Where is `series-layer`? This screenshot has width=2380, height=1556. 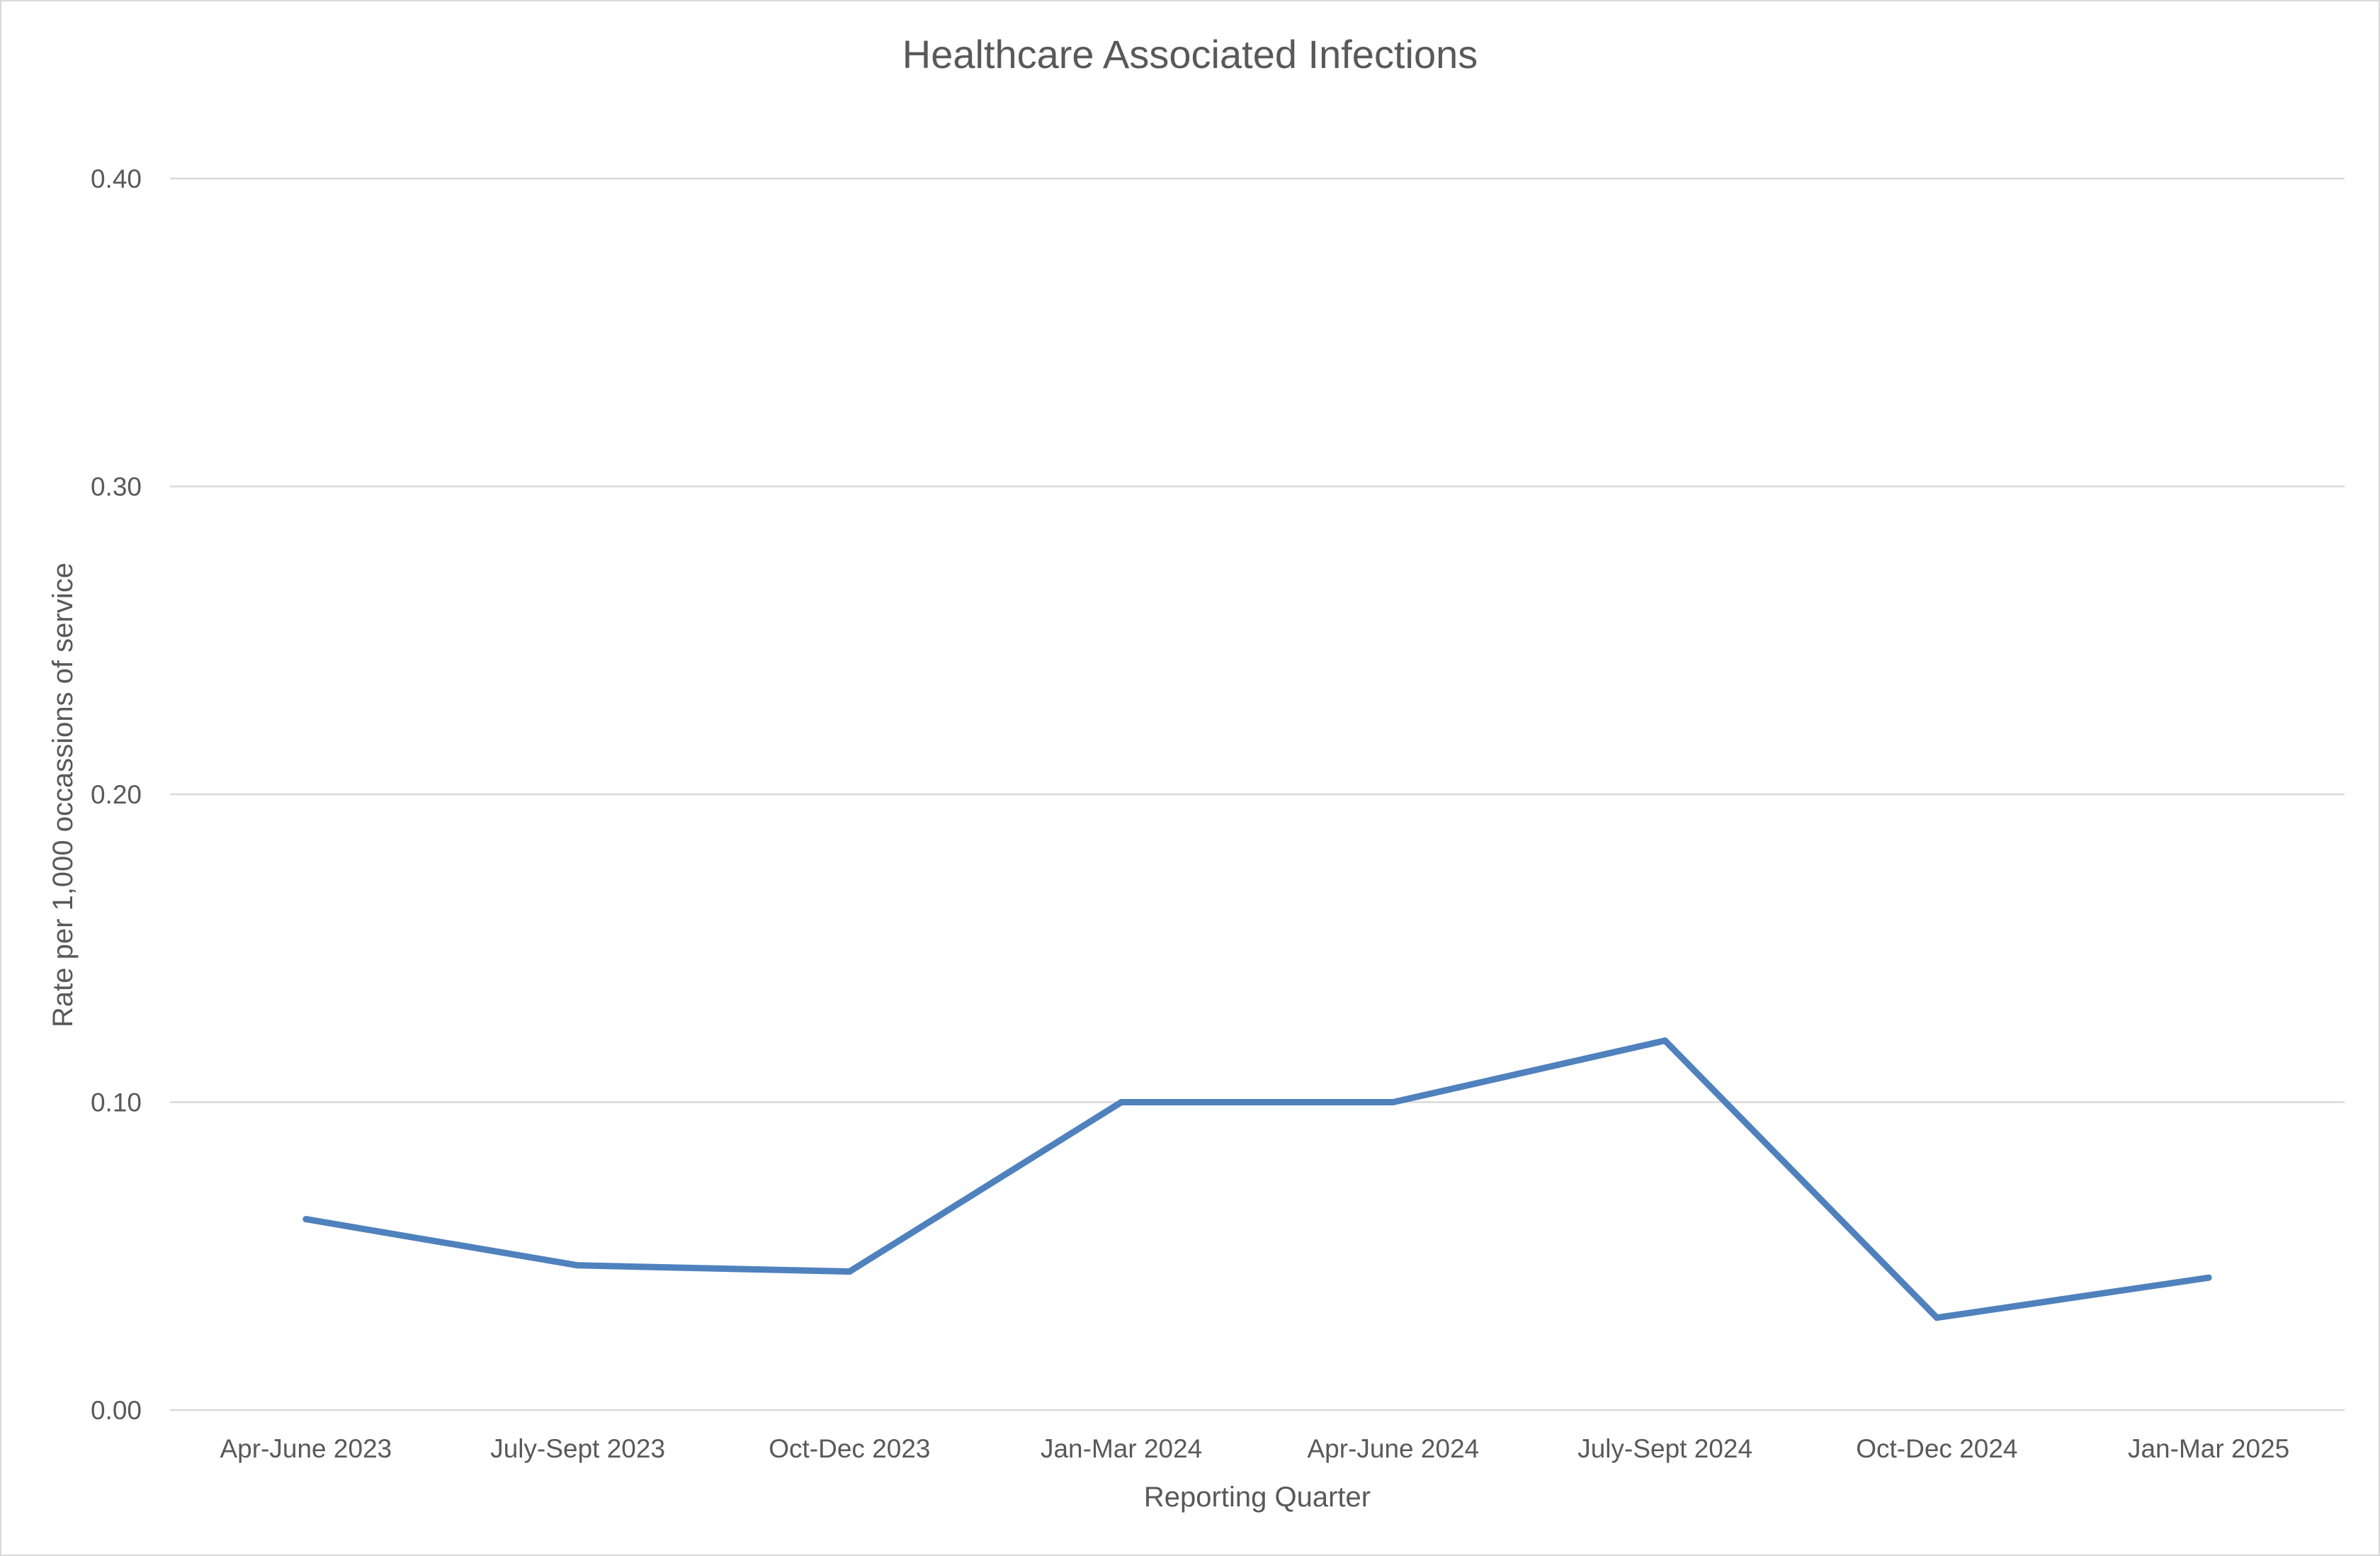 series-layer is located at coordinates (1257, 1179).